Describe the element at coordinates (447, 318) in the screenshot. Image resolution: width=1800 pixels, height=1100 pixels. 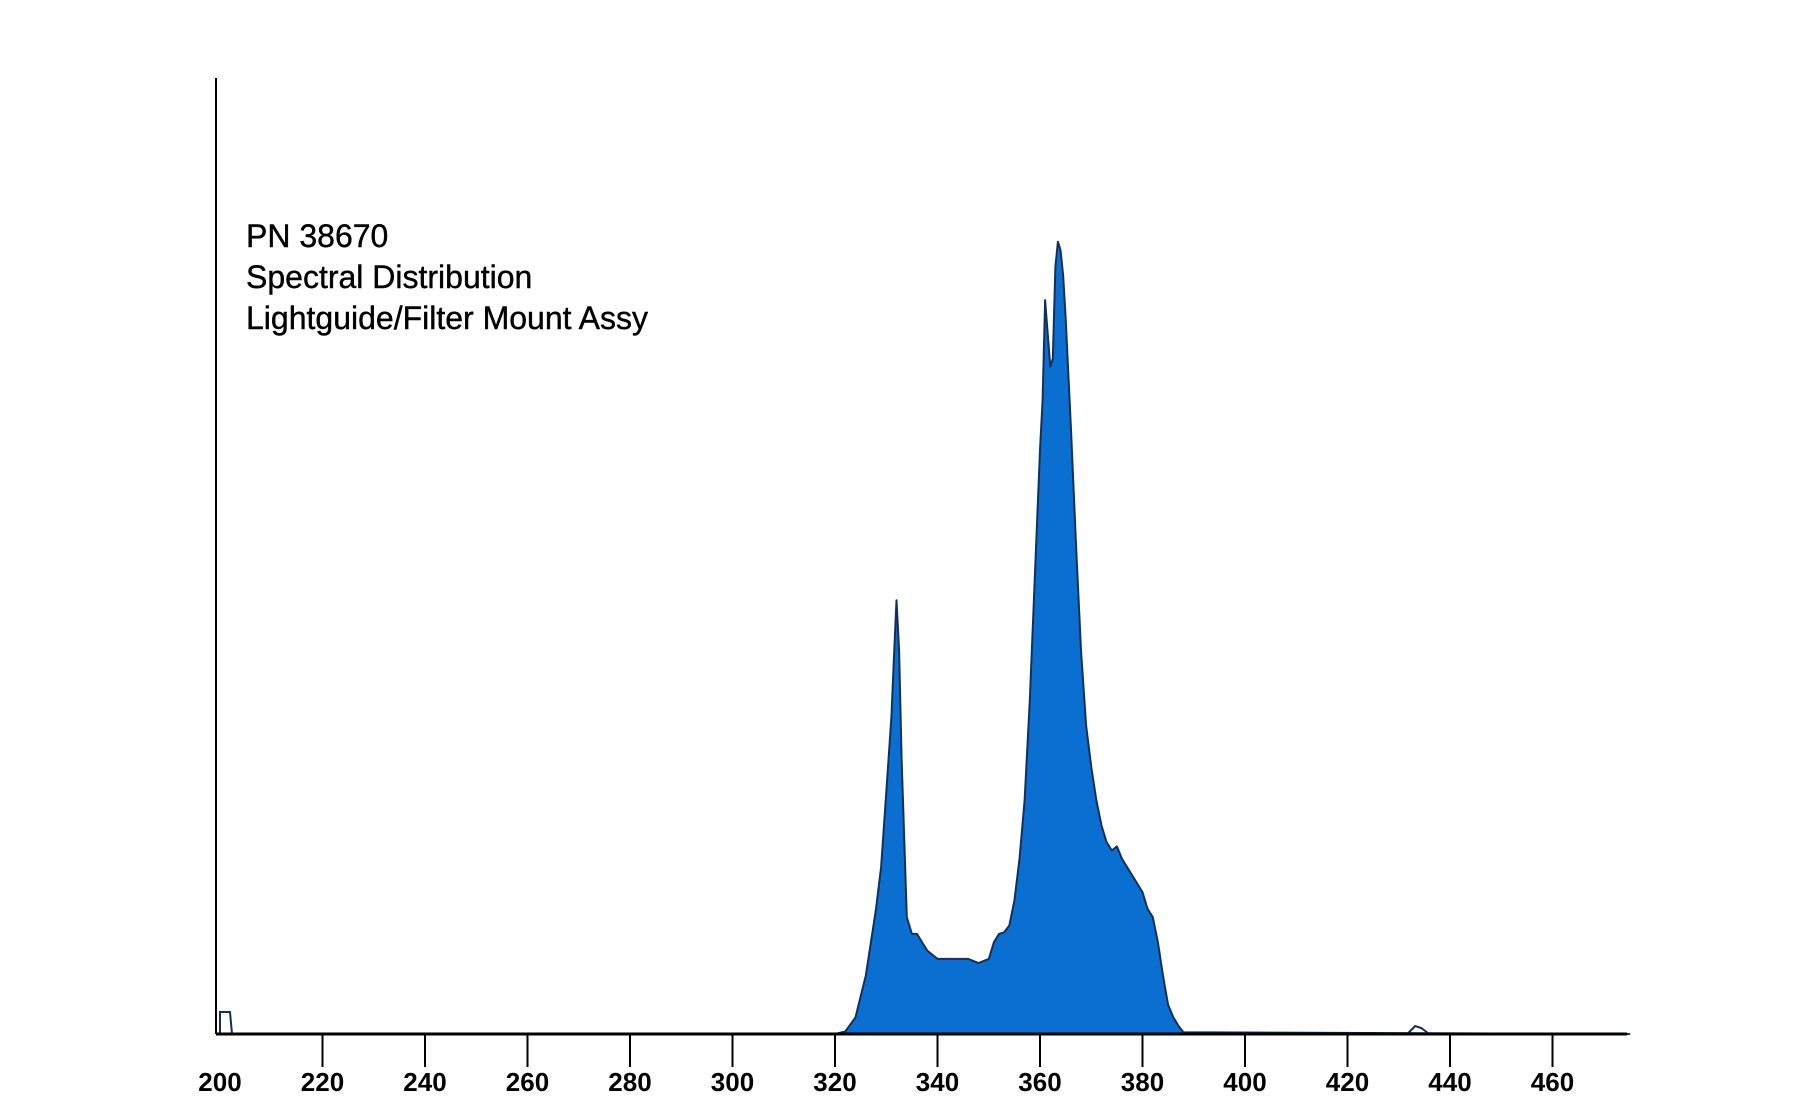
I see `chart-title-assembly: Lightguide/Filter Mount Assy` at that location.